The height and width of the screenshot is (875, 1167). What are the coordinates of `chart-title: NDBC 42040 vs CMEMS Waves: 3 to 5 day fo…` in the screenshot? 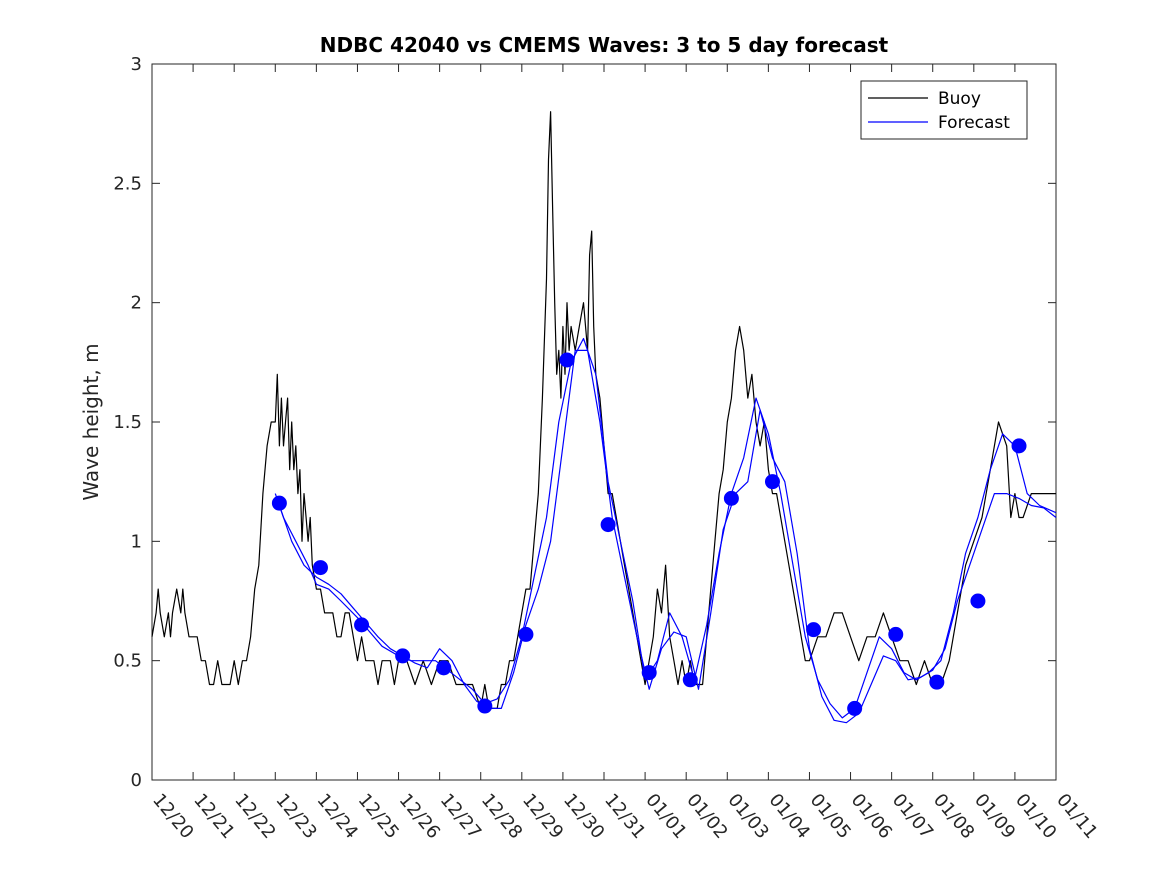 It's located at (604, 45).